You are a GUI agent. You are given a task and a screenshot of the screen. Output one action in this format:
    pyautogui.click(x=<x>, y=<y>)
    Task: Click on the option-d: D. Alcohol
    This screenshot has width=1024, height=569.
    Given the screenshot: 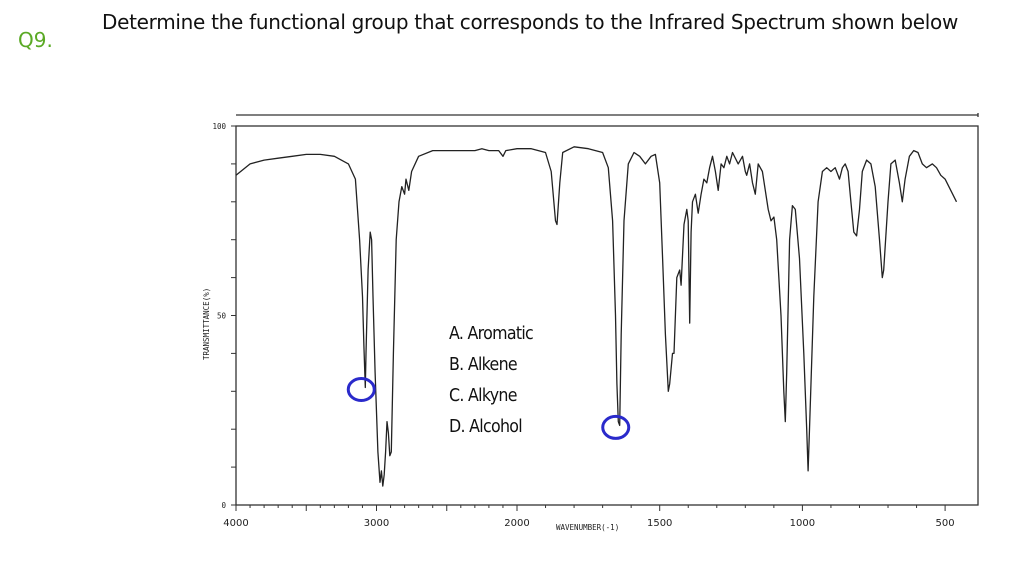 What is the action you would take?
    pyautogui.click(x=486, y=426)
    